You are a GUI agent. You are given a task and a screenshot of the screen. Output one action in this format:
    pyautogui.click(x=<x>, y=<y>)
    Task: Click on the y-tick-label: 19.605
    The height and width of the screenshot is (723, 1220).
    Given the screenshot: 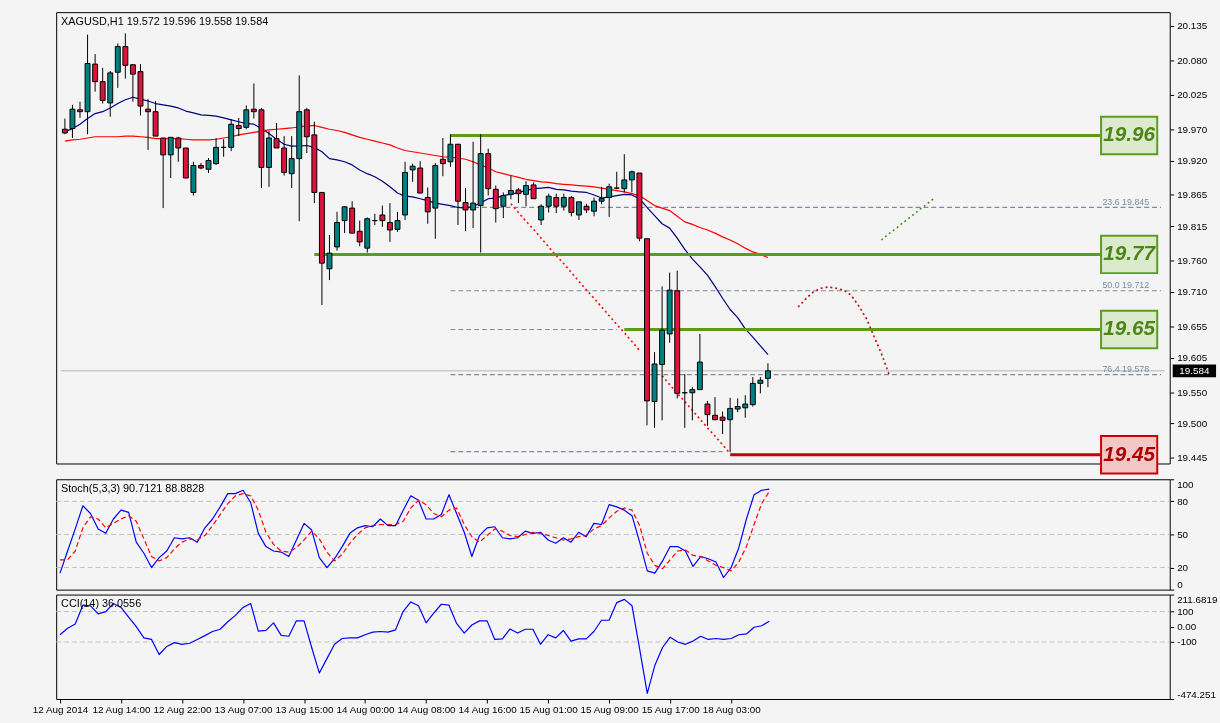 What is the action you would take?
    pyautogui.click(x=1192, y=358)
    